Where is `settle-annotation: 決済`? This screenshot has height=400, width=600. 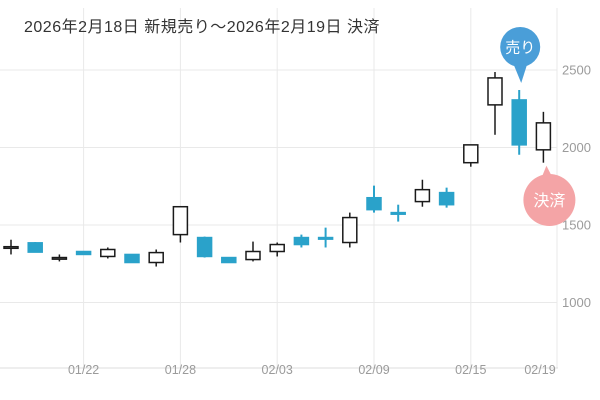 settle-annotation: 決済 is located at coordinates (549, 195).